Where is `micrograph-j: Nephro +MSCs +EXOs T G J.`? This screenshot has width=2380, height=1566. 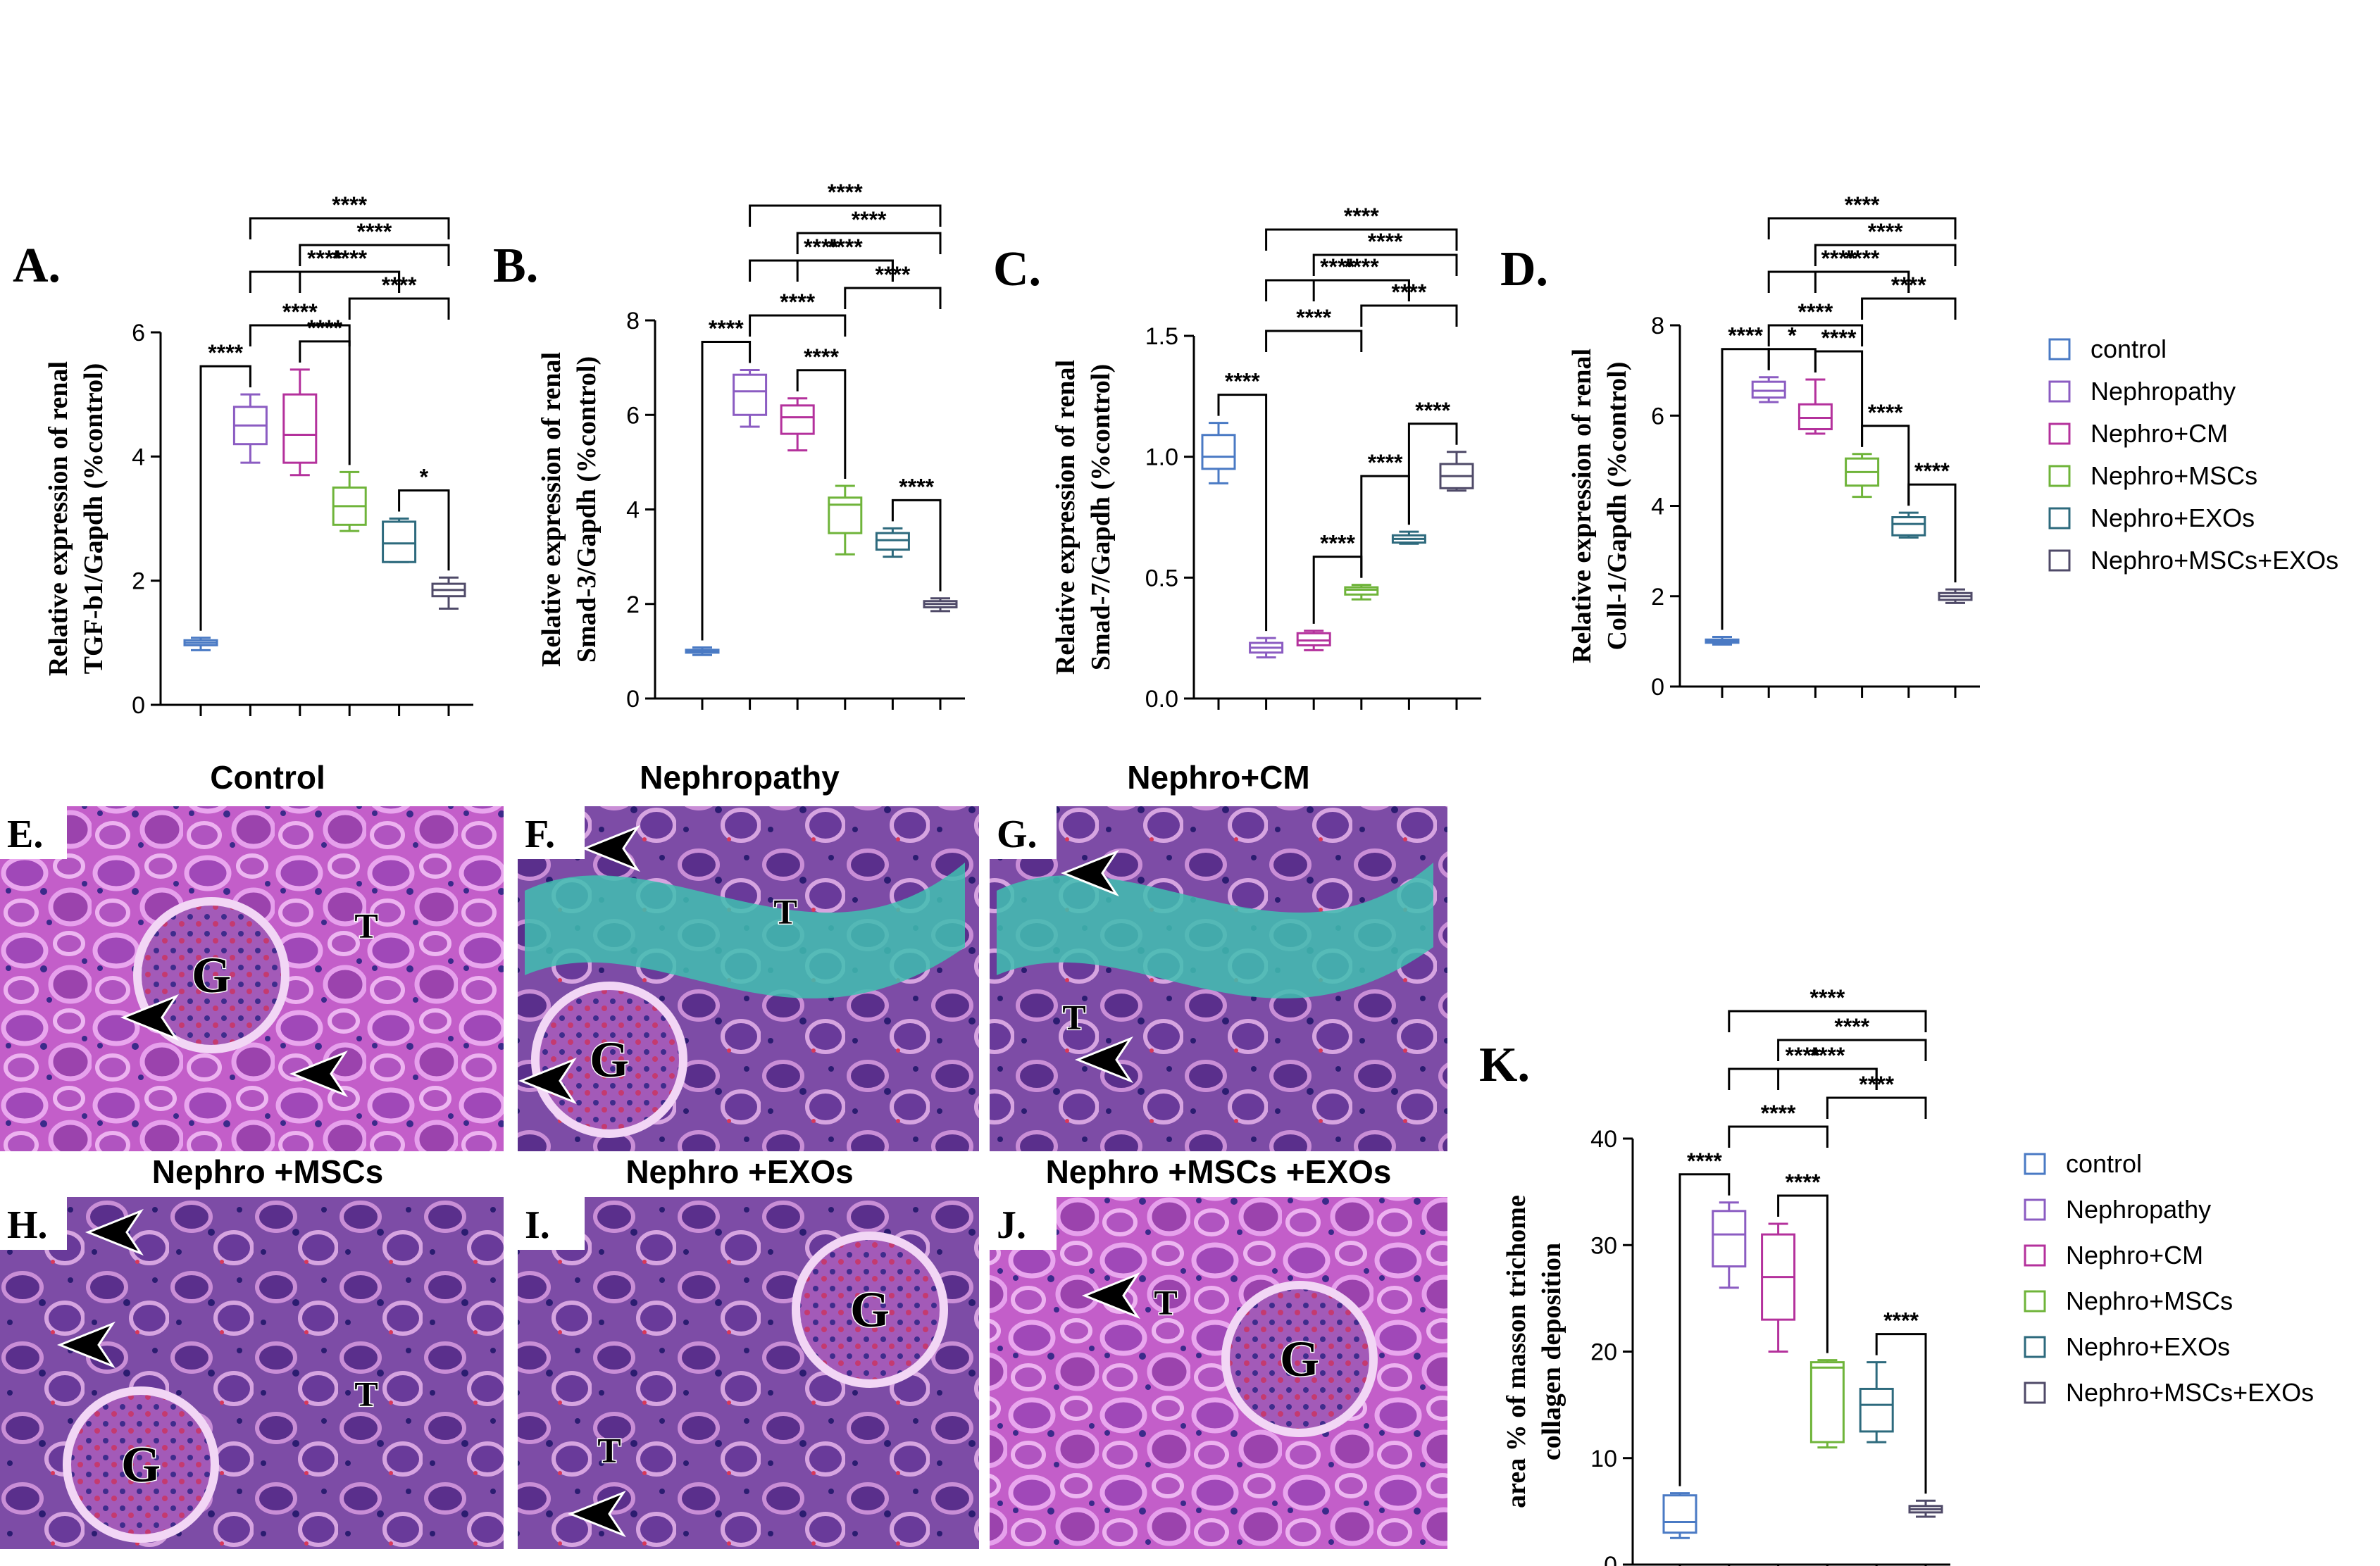
micrograph-j: Nephro +MSCs +EXOs T G J. is located at coordinates (1219, 1351).